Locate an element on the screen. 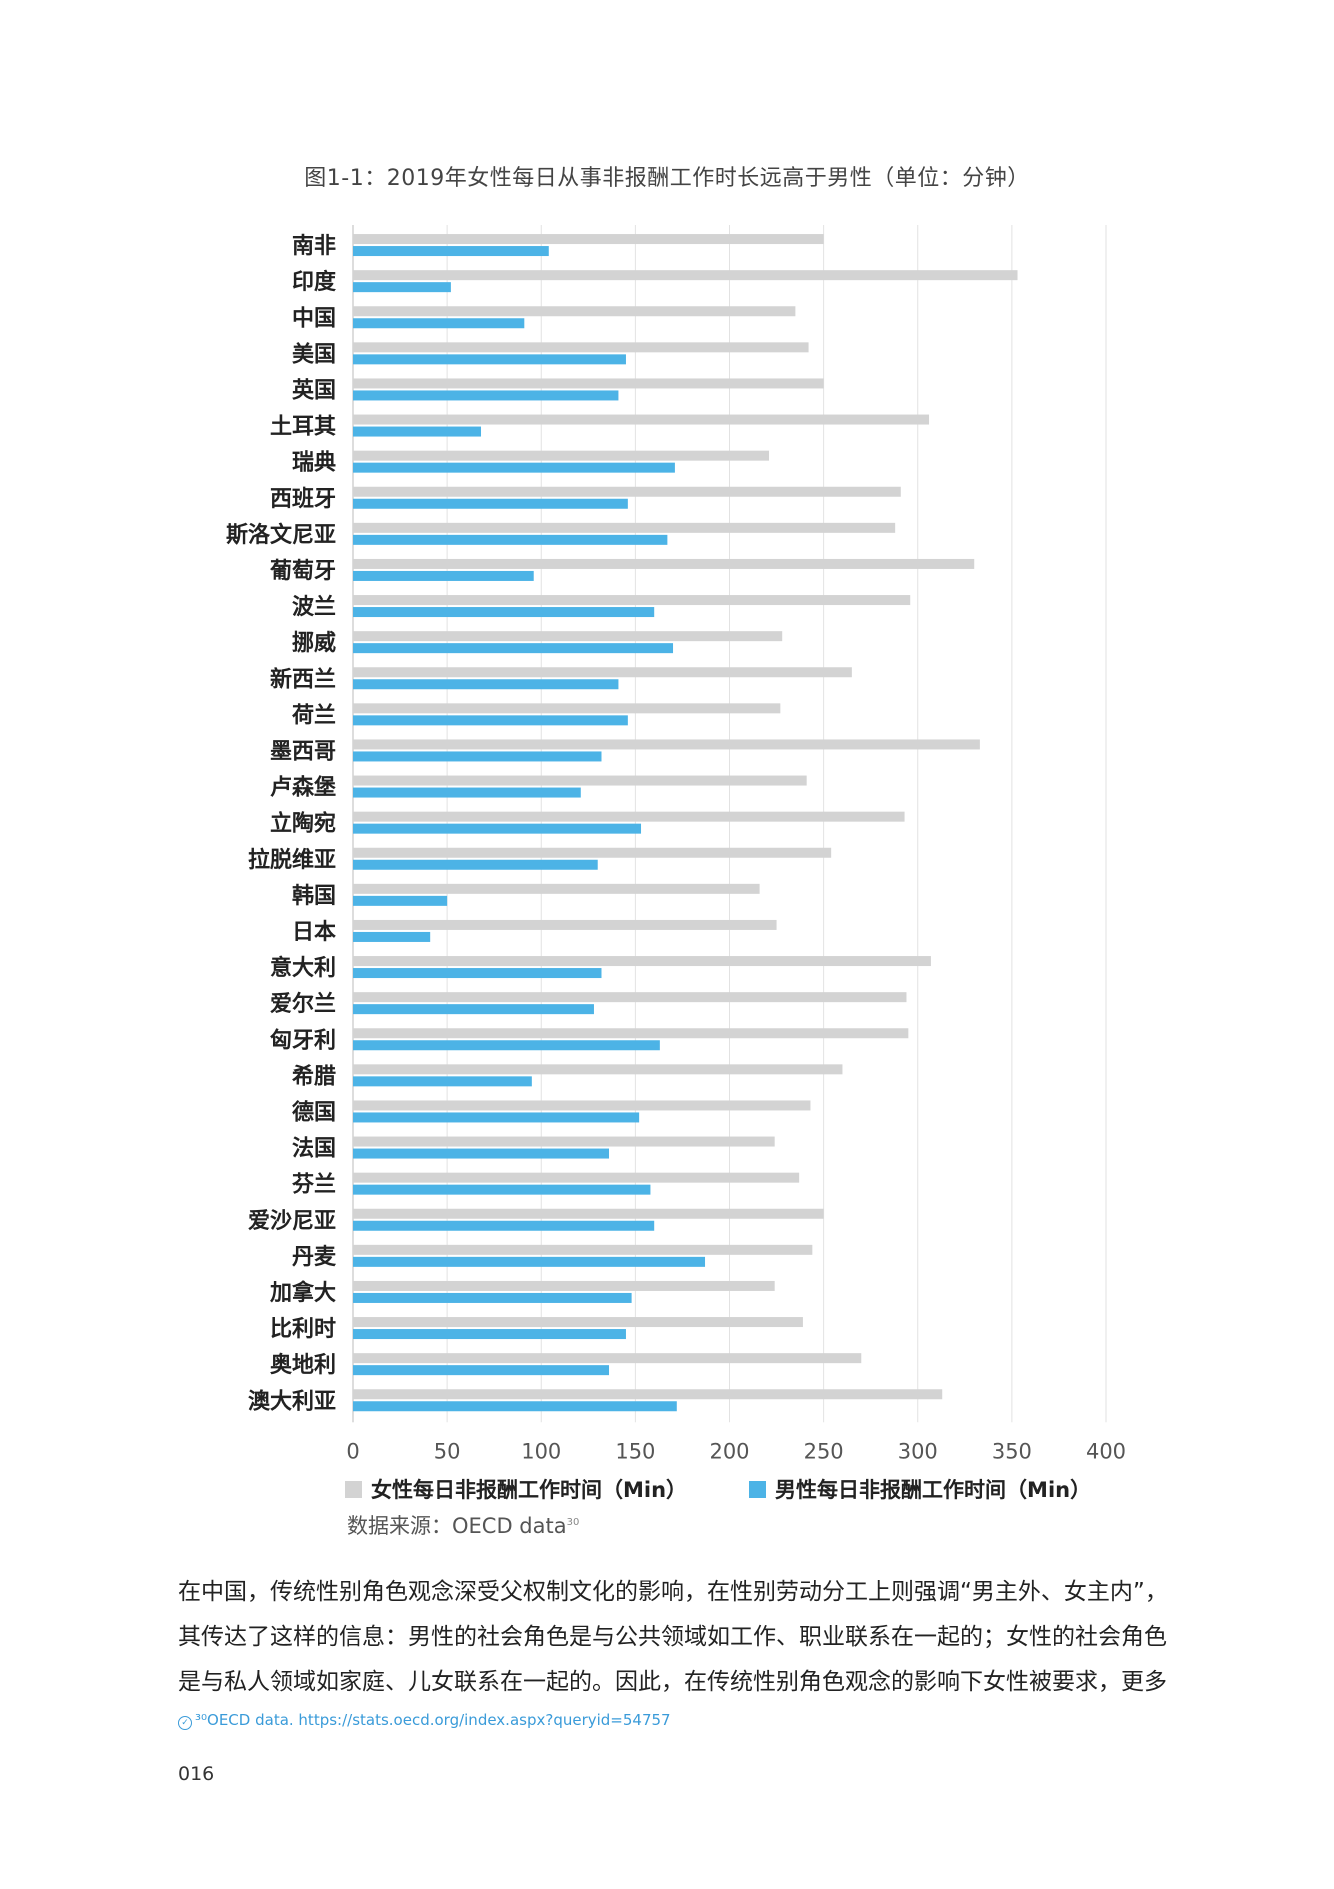 The width and height of the screenshot is (1334, 1889). category-label: 斯洛文尼亚 is located at coordinates (281, 535).